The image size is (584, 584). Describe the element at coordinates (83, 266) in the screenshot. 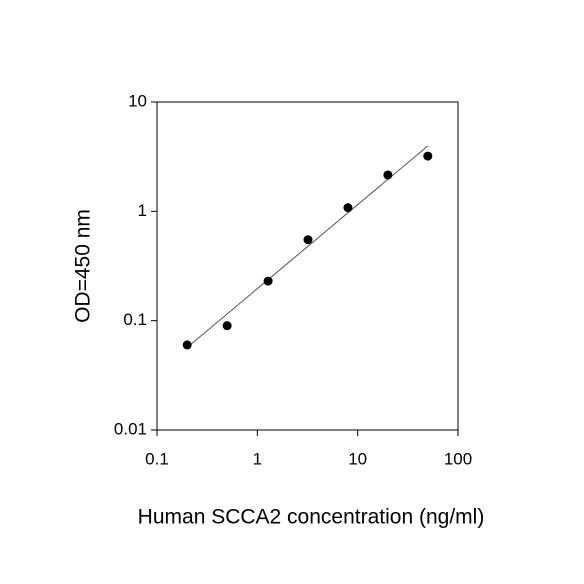

I see `y-axis-title: OD=450 nm` at that location.